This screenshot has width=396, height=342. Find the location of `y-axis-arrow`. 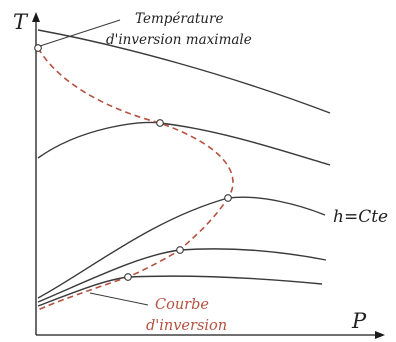

y-axis-arrow is located at coordinates (36, 17).